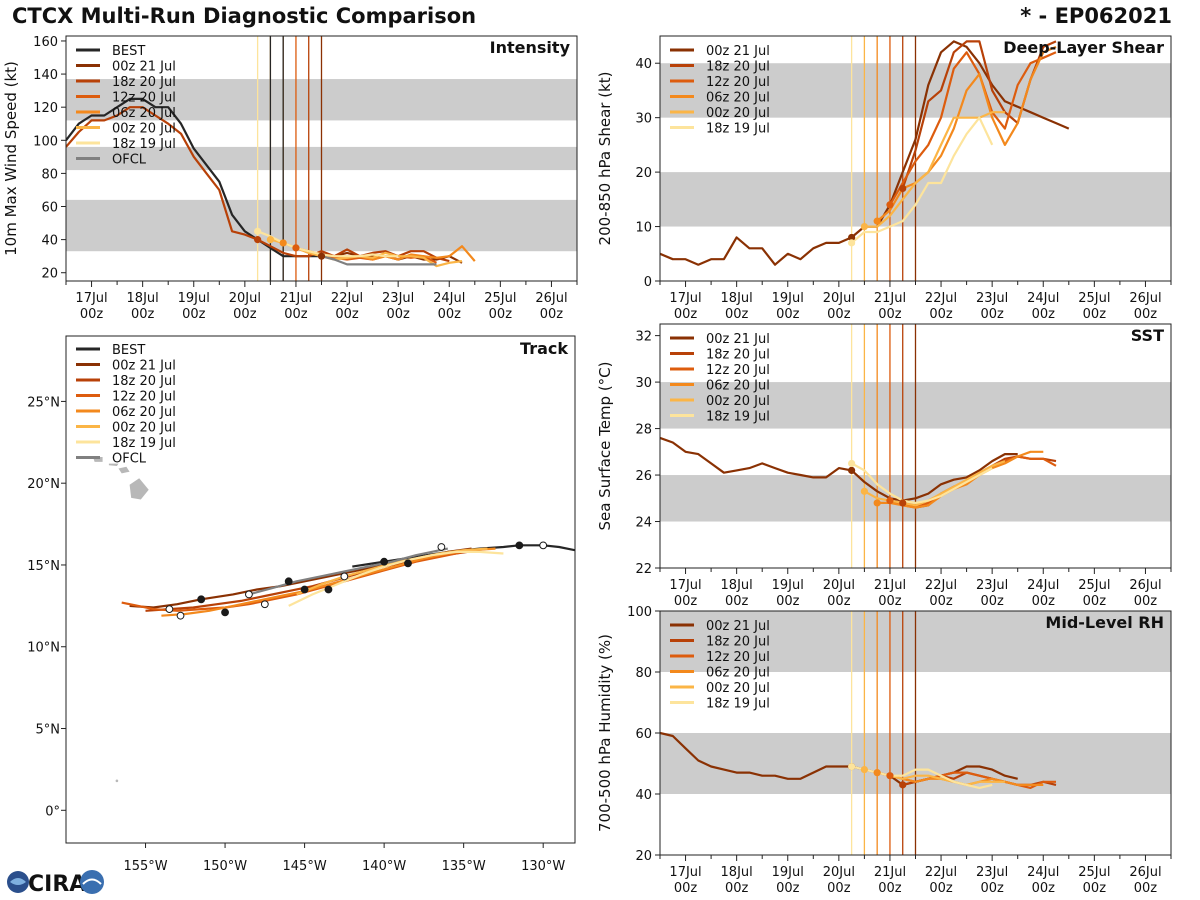 This screenshot has width=1200, height=900. Describe the element at coordinates (992, 585) in the screenshot. I see `sst-xtick-day-6: 23Jul` at that location.